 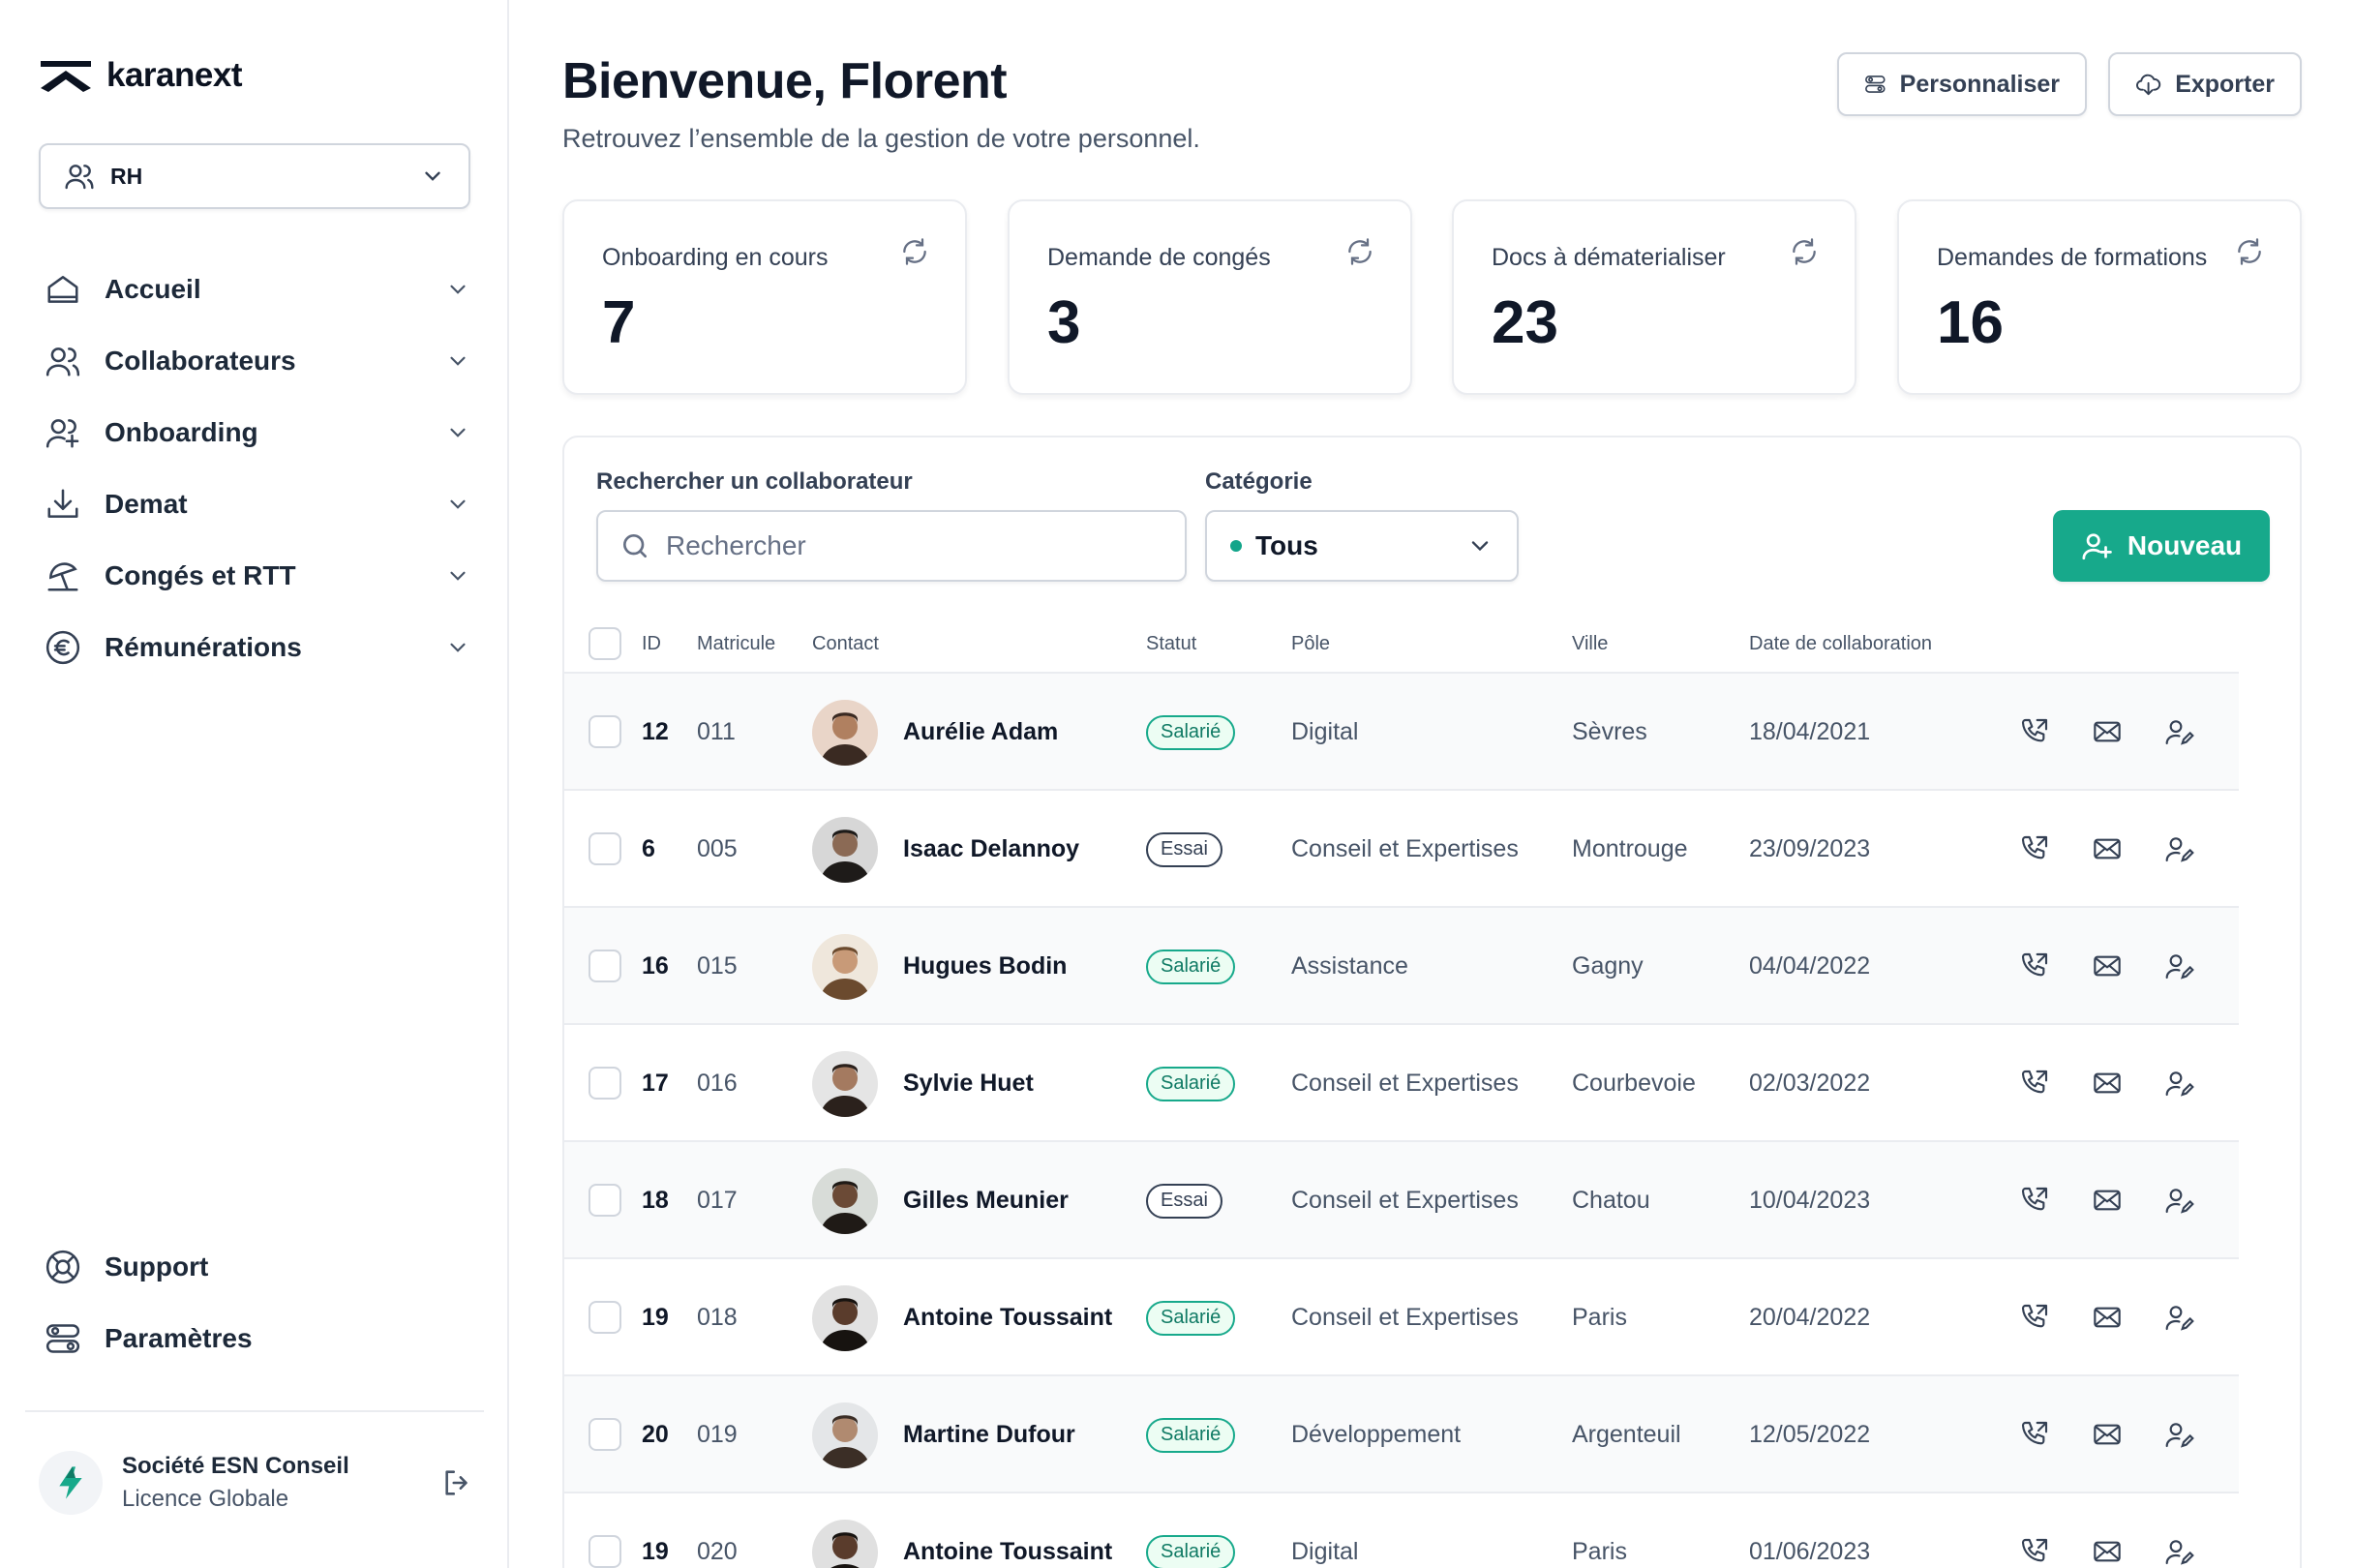 What do you see at coordinates (257, 576) in the screenshot?
I see `nav-item-conges: Congés et RTT` at bounding box center [257, 576].